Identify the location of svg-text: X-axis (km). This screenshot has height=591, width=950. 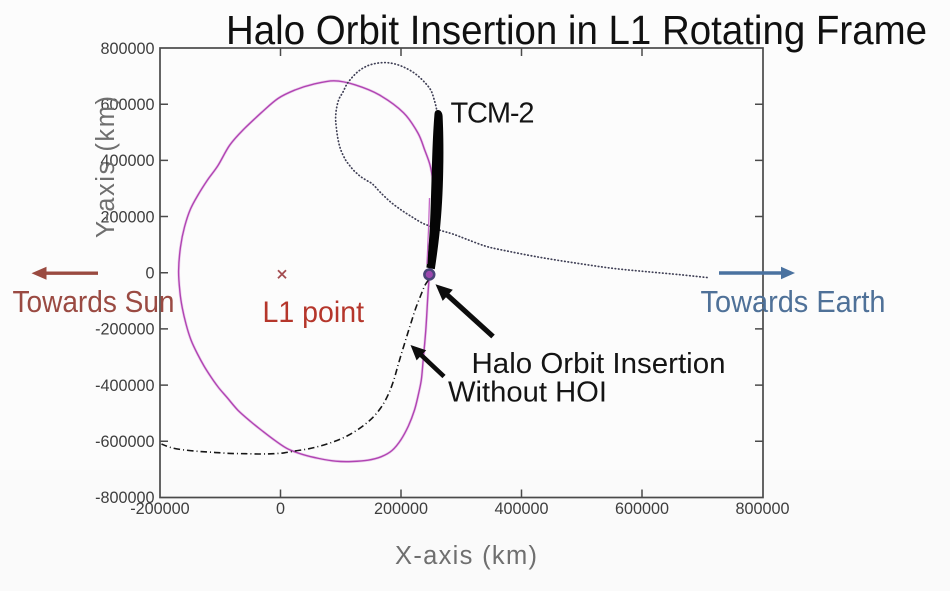
(466, 556).